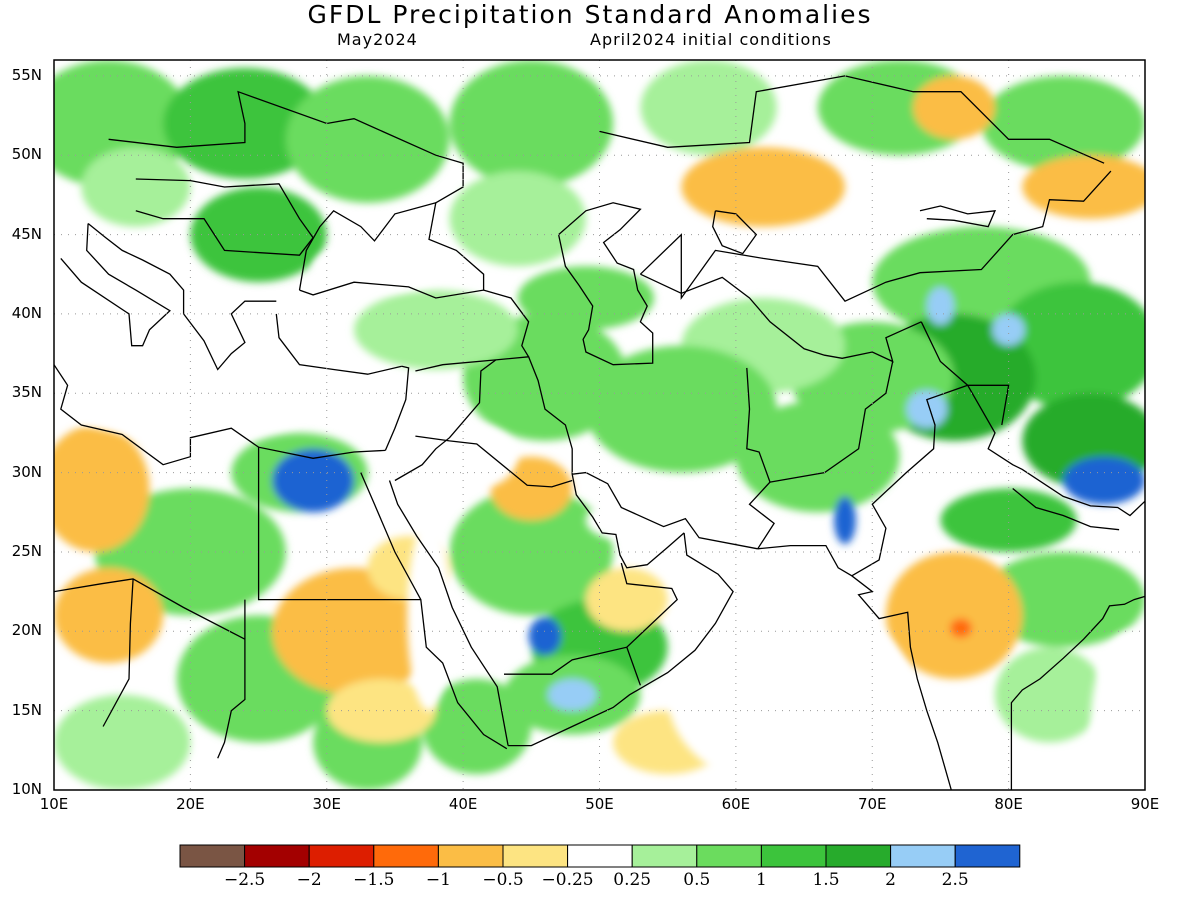 This screenshot has width=1200, height=900. I want to click on blob-india-hot, so click(960, 628).